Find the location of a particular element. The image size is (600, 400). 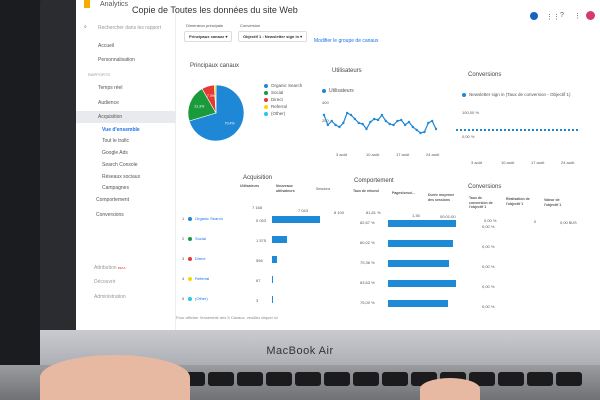

conversion-dropdown: Objectif 1 : Newsletter sign in ▾ is located at coordinates (273, 36).